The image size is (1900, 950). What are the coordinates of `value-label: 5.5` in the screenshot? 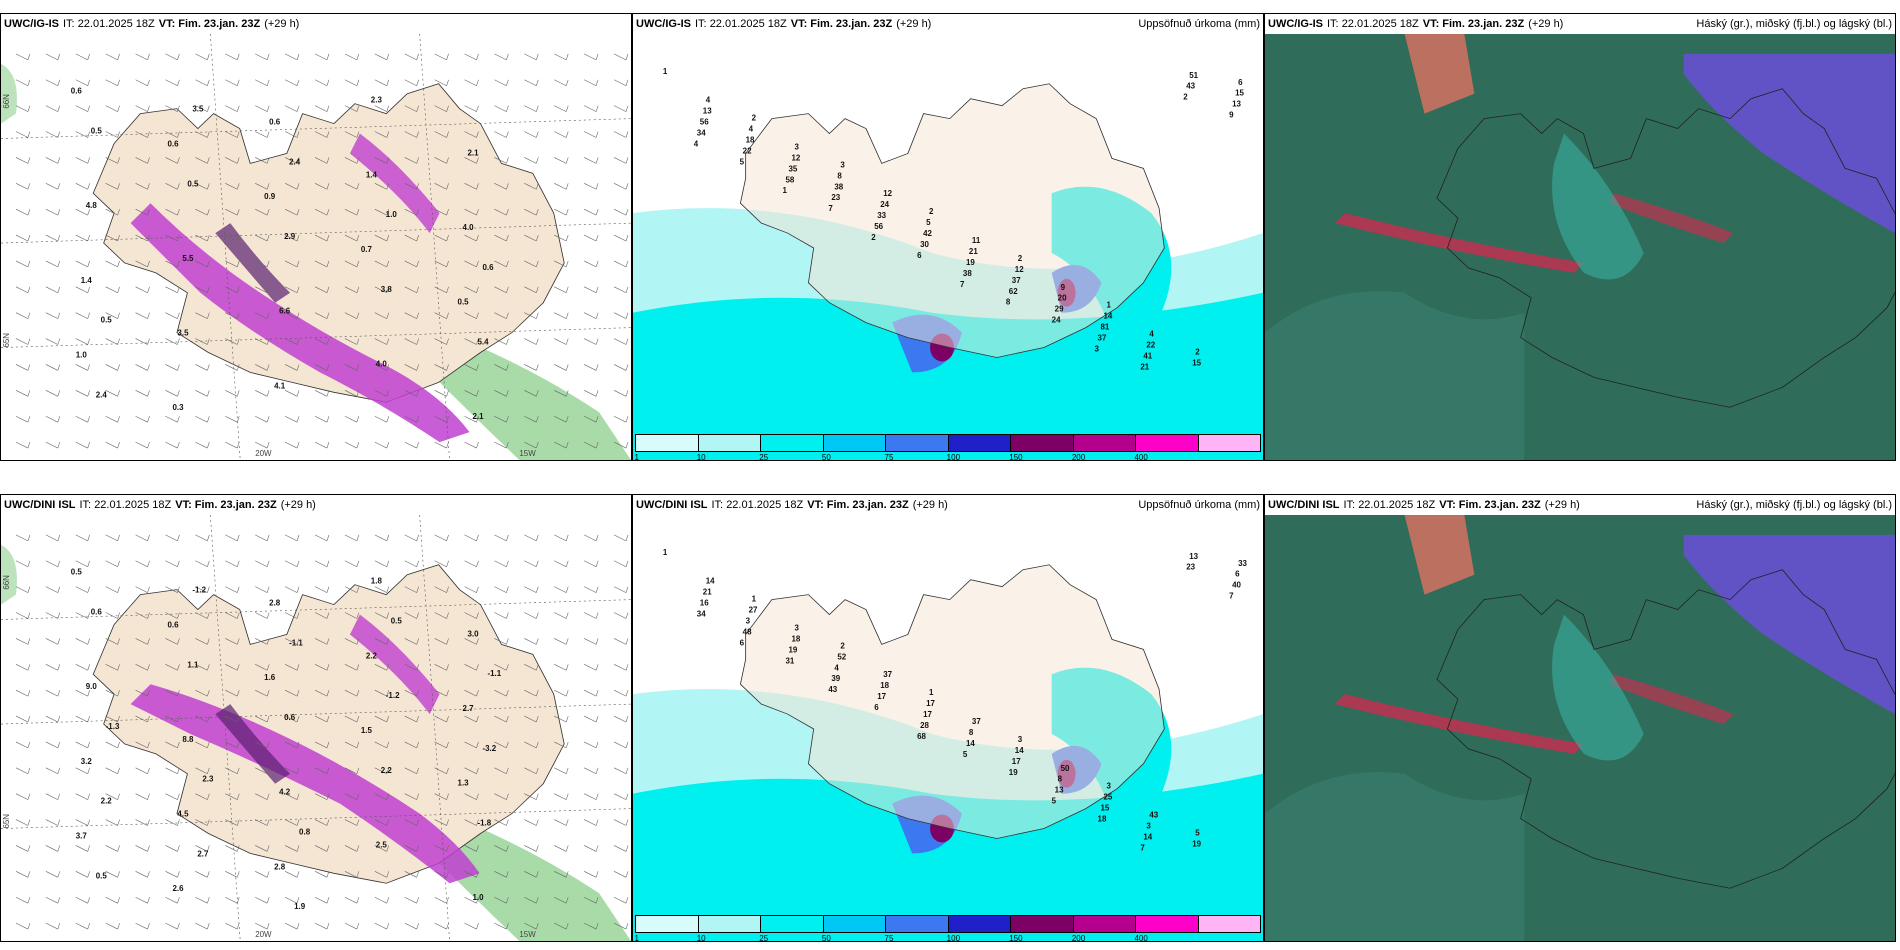 It's located at (188, 258).